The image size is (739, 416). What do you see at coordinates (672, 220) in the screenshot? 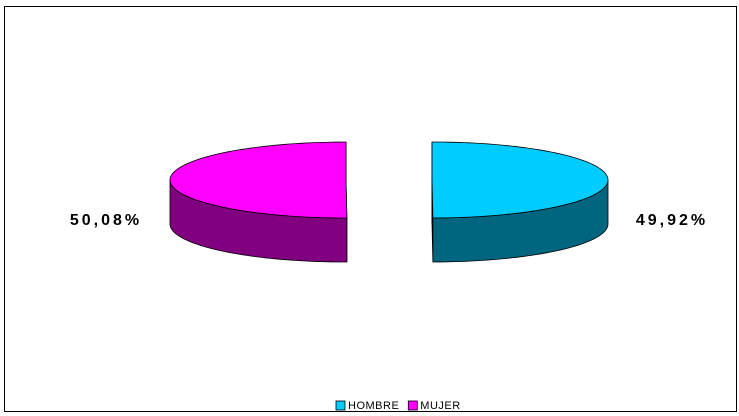
I see `value-label: 49,92%` at bounding box center [672, 220].